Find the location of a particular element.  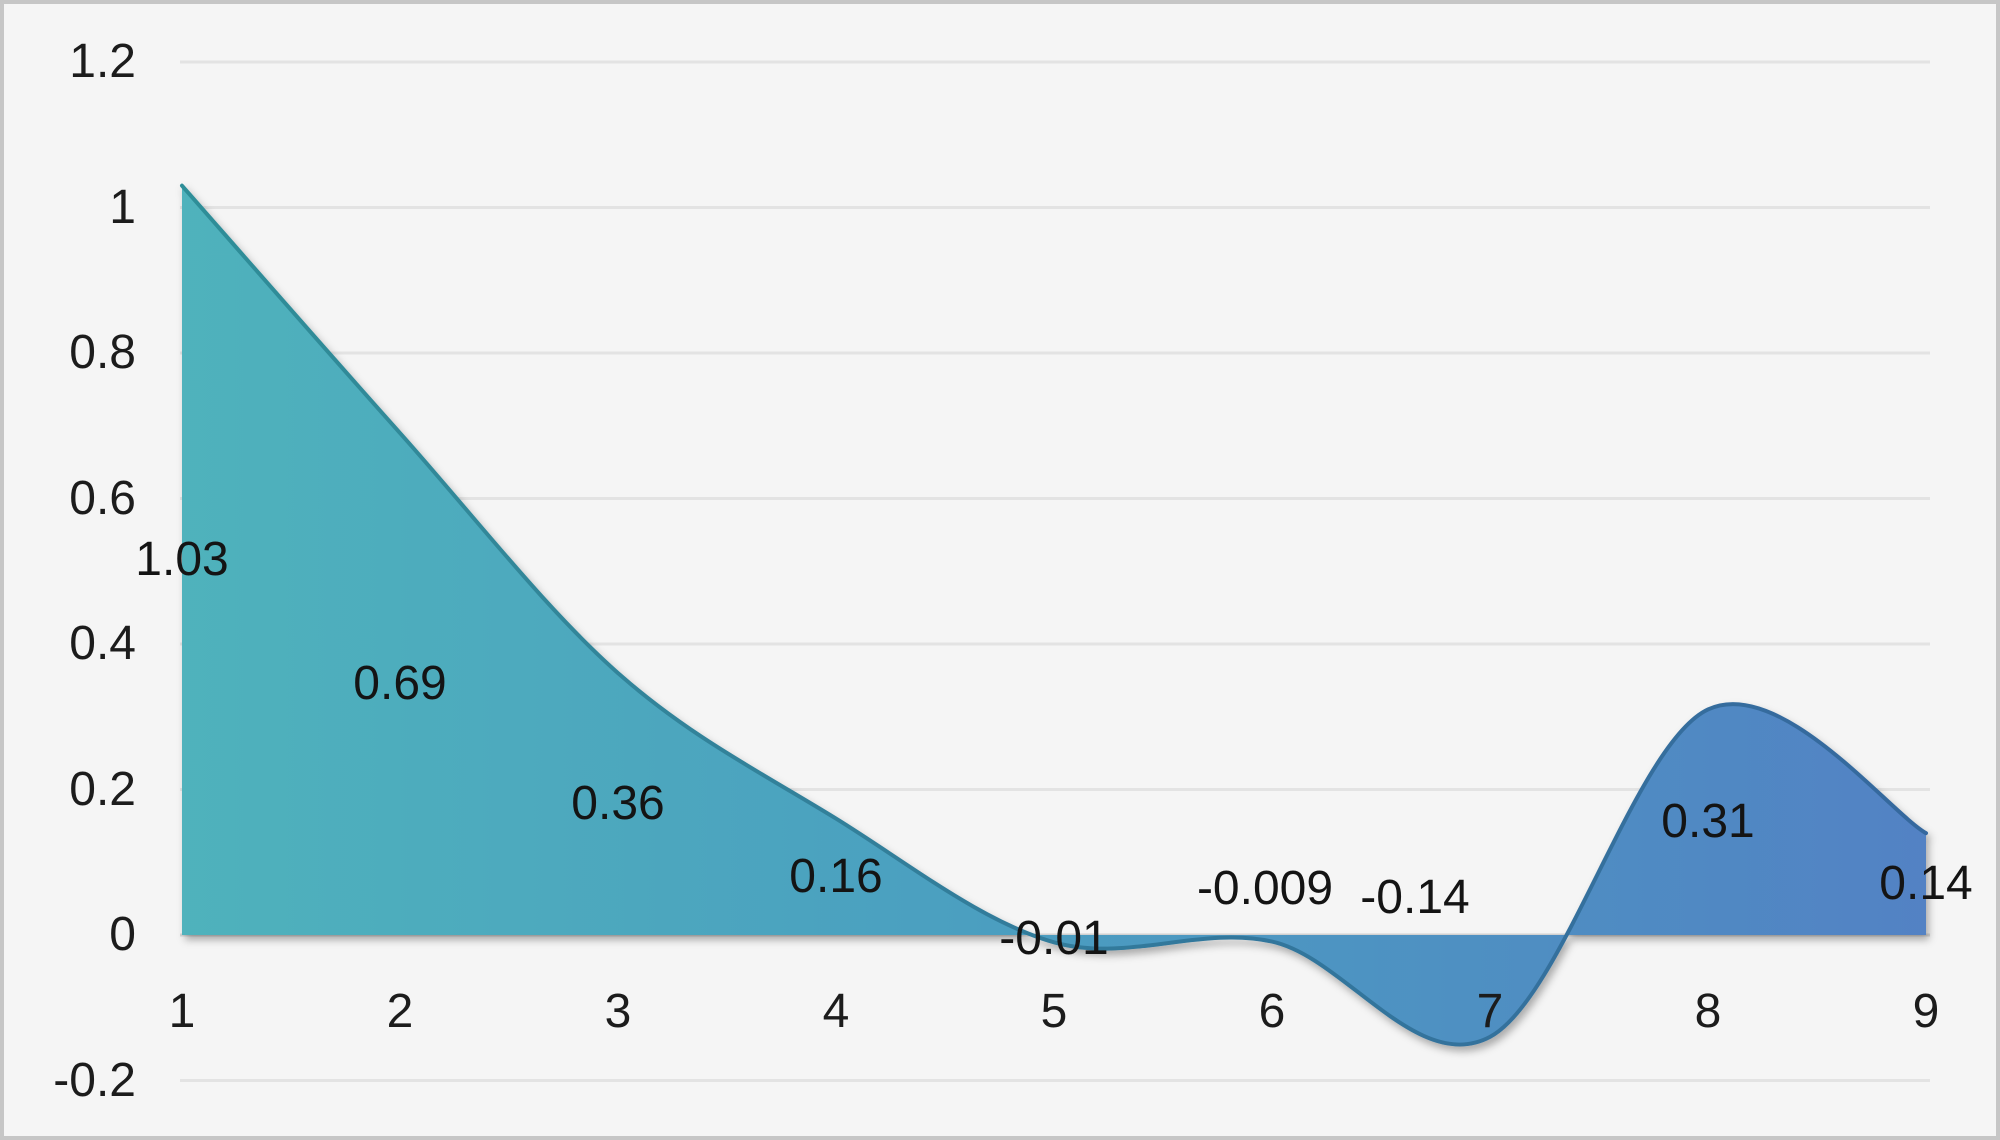

data-label: 0.14 is located at coordinates (1926, 884).